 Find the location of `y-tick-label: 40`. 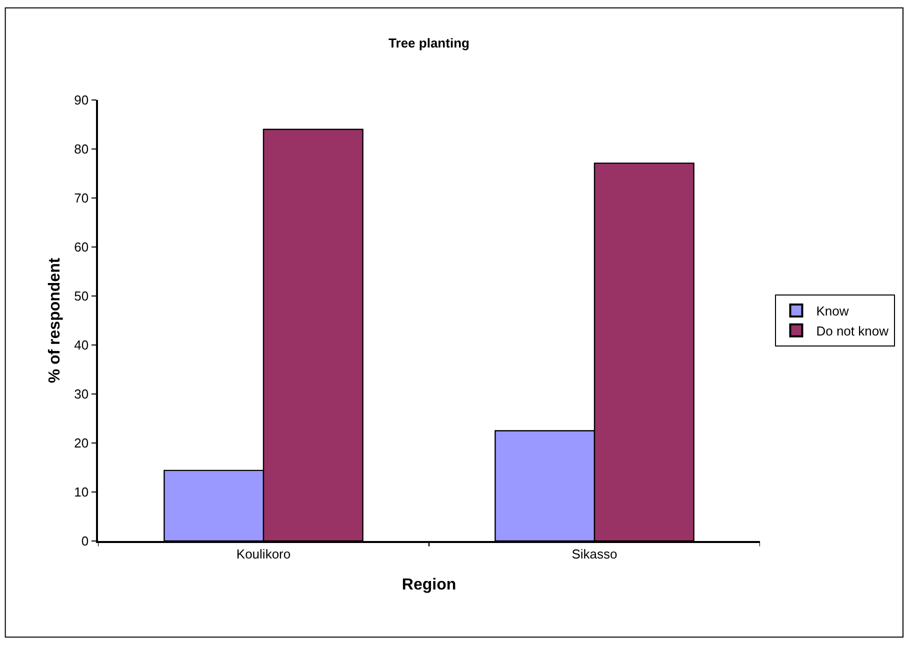

y-tick-label: 40 is located at coordinates (81, 345).